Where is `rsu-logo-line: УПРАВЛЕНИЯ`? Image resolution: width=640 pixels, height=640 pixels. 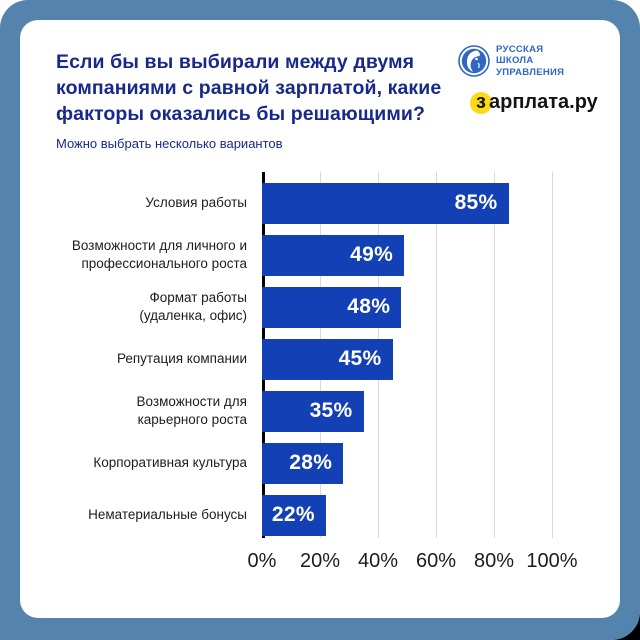
rsu-logo-line: УПРАВЛЕНИЯ is located at coordinates (530, 72).